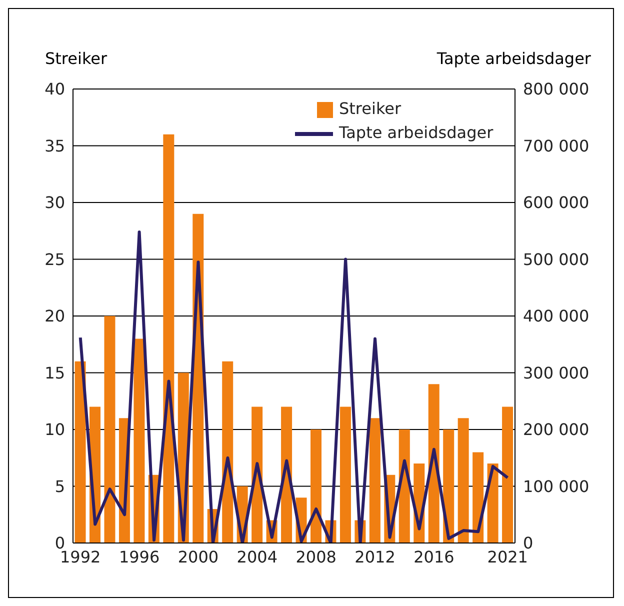  I want to click on y2-axis-title: Tapte arbeidsdager, so click(513, 58).